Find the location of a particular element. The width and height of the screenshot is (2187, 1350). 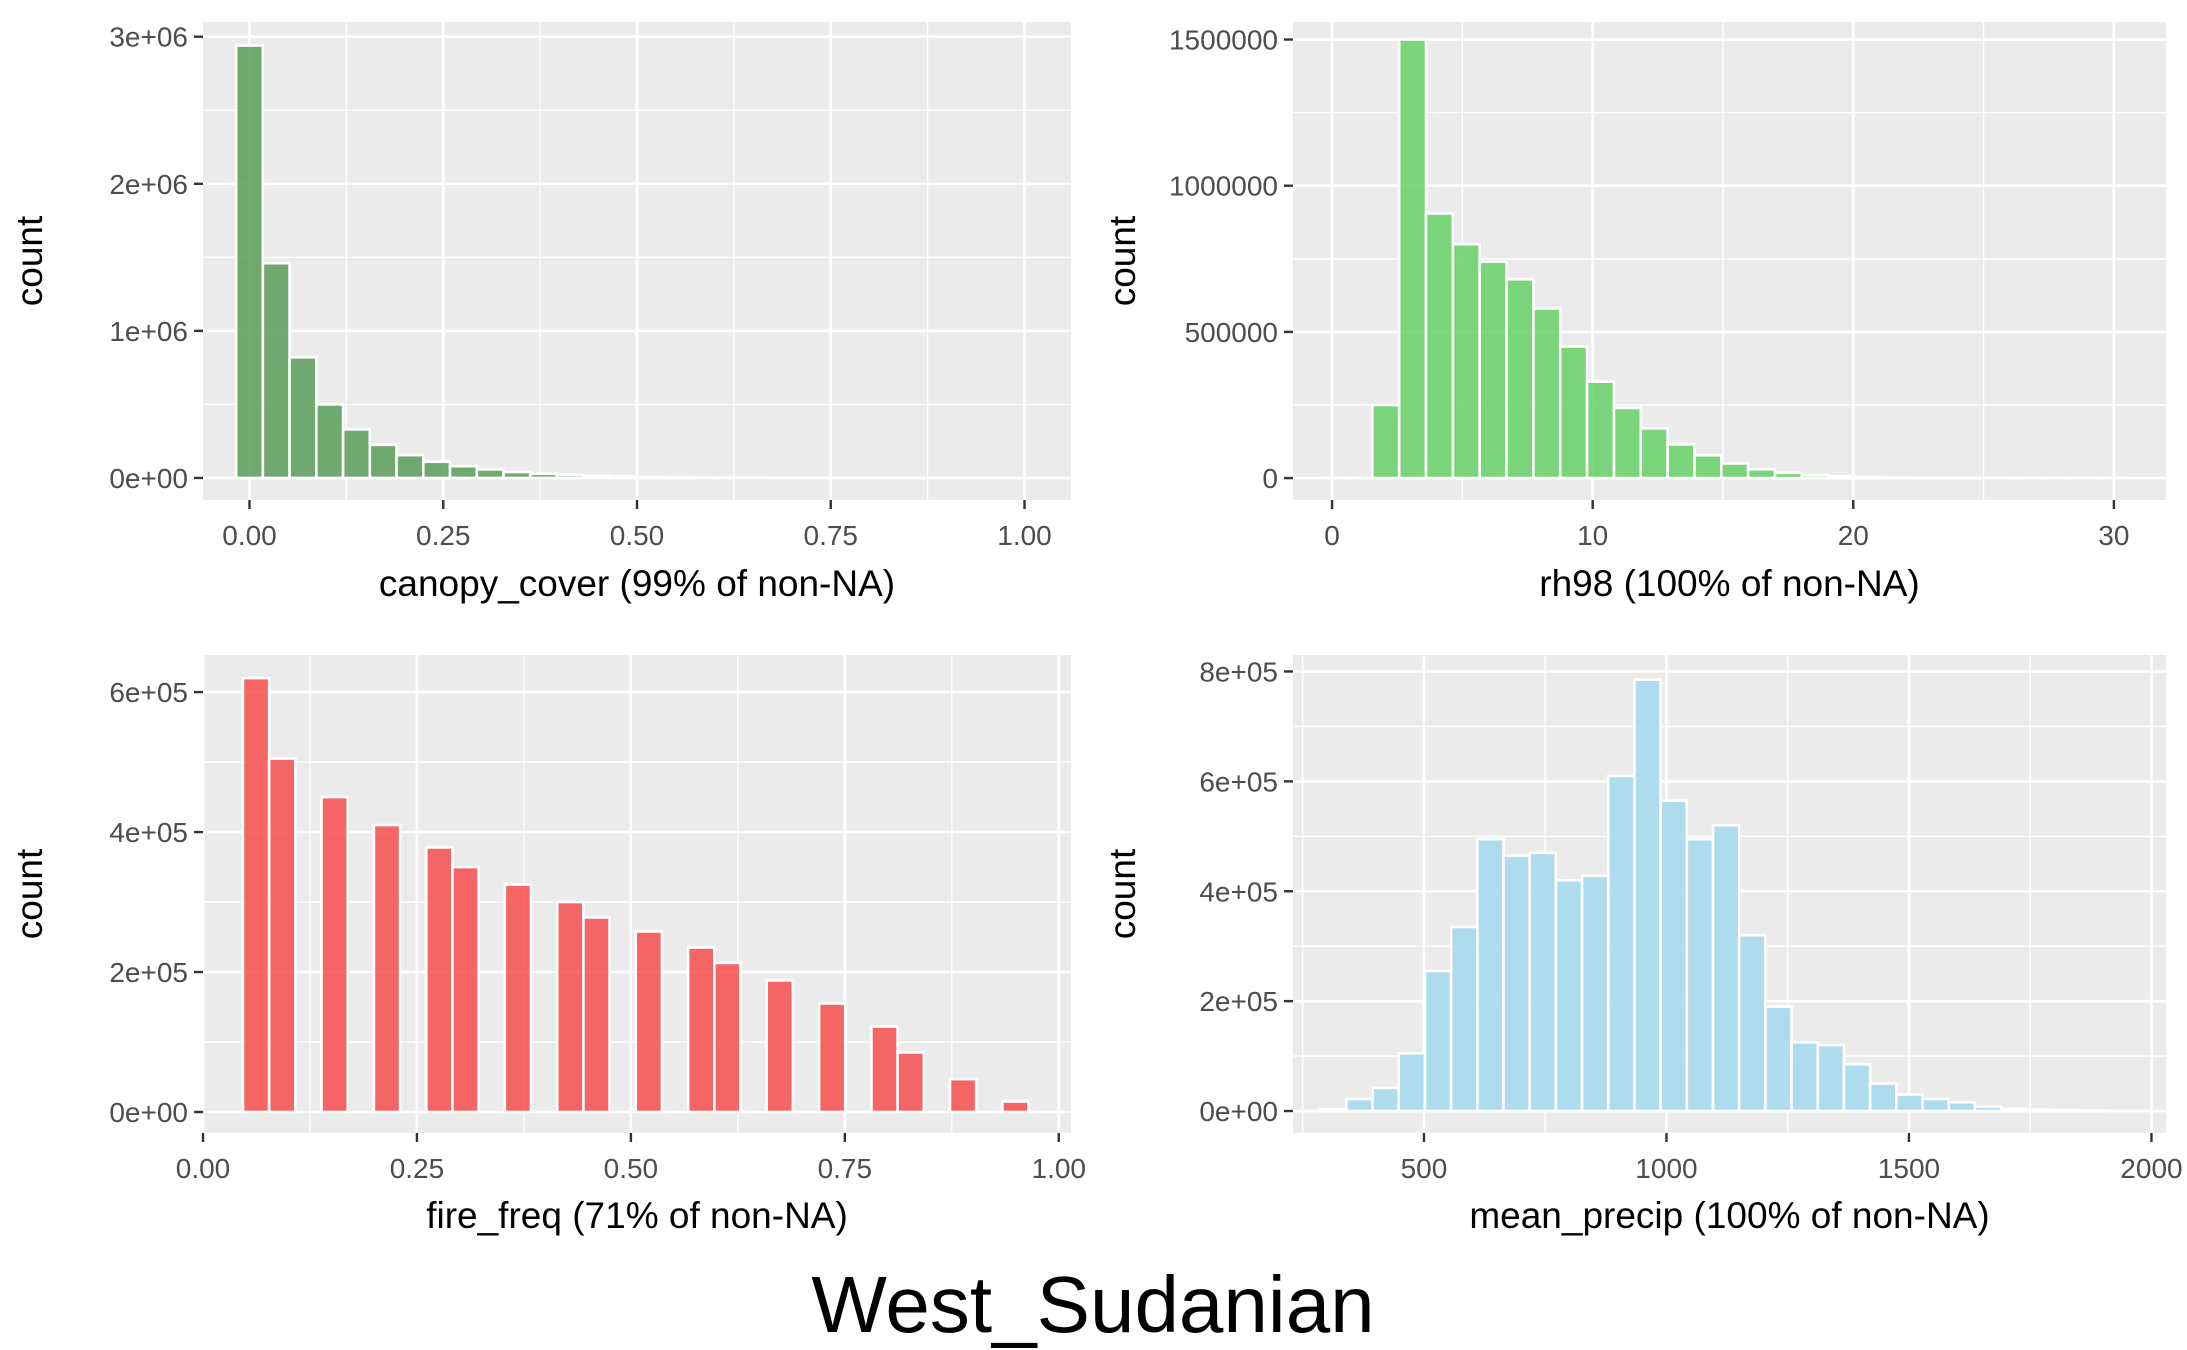

y-tick-label: 1e+06 is located at coordinates (148, 331).